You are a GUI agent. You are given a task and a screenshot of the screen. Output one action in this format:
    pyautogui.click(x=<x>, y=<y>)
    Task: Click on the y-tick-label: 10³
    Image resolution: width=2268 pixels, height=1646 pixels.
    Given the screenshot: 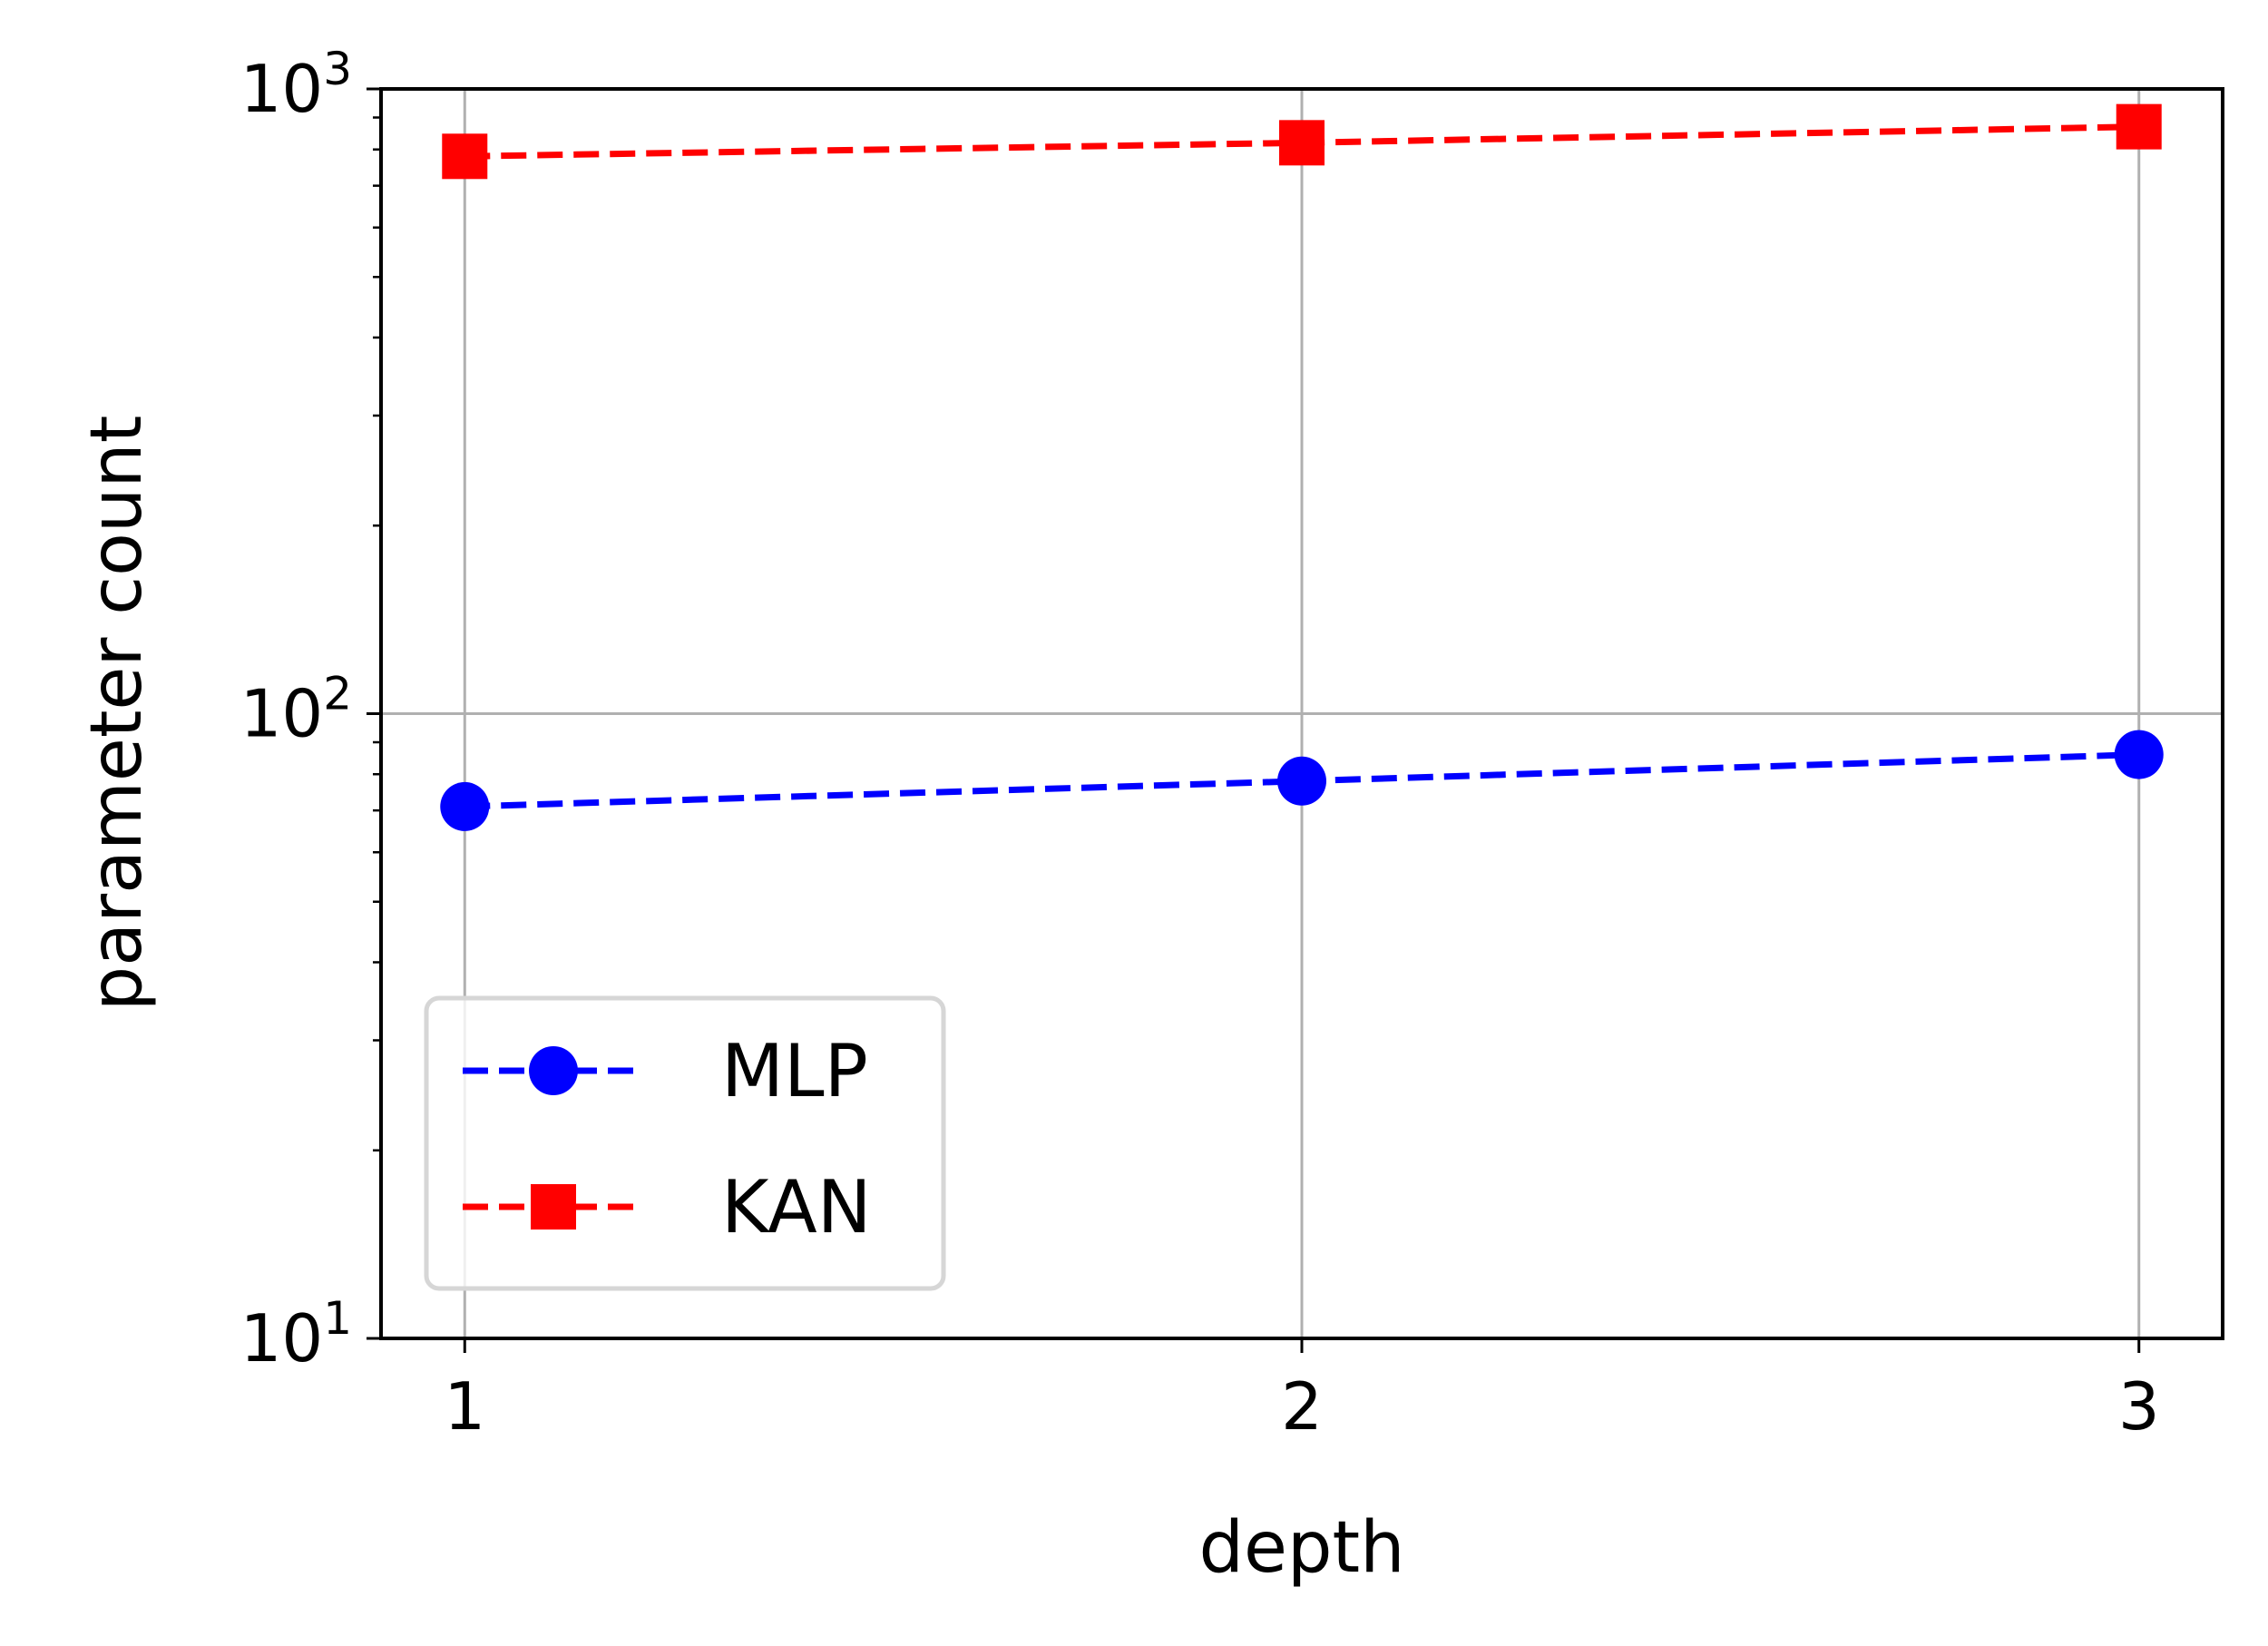 What is the action you would take?
    pyautogui.click(x=296, y=85)
    